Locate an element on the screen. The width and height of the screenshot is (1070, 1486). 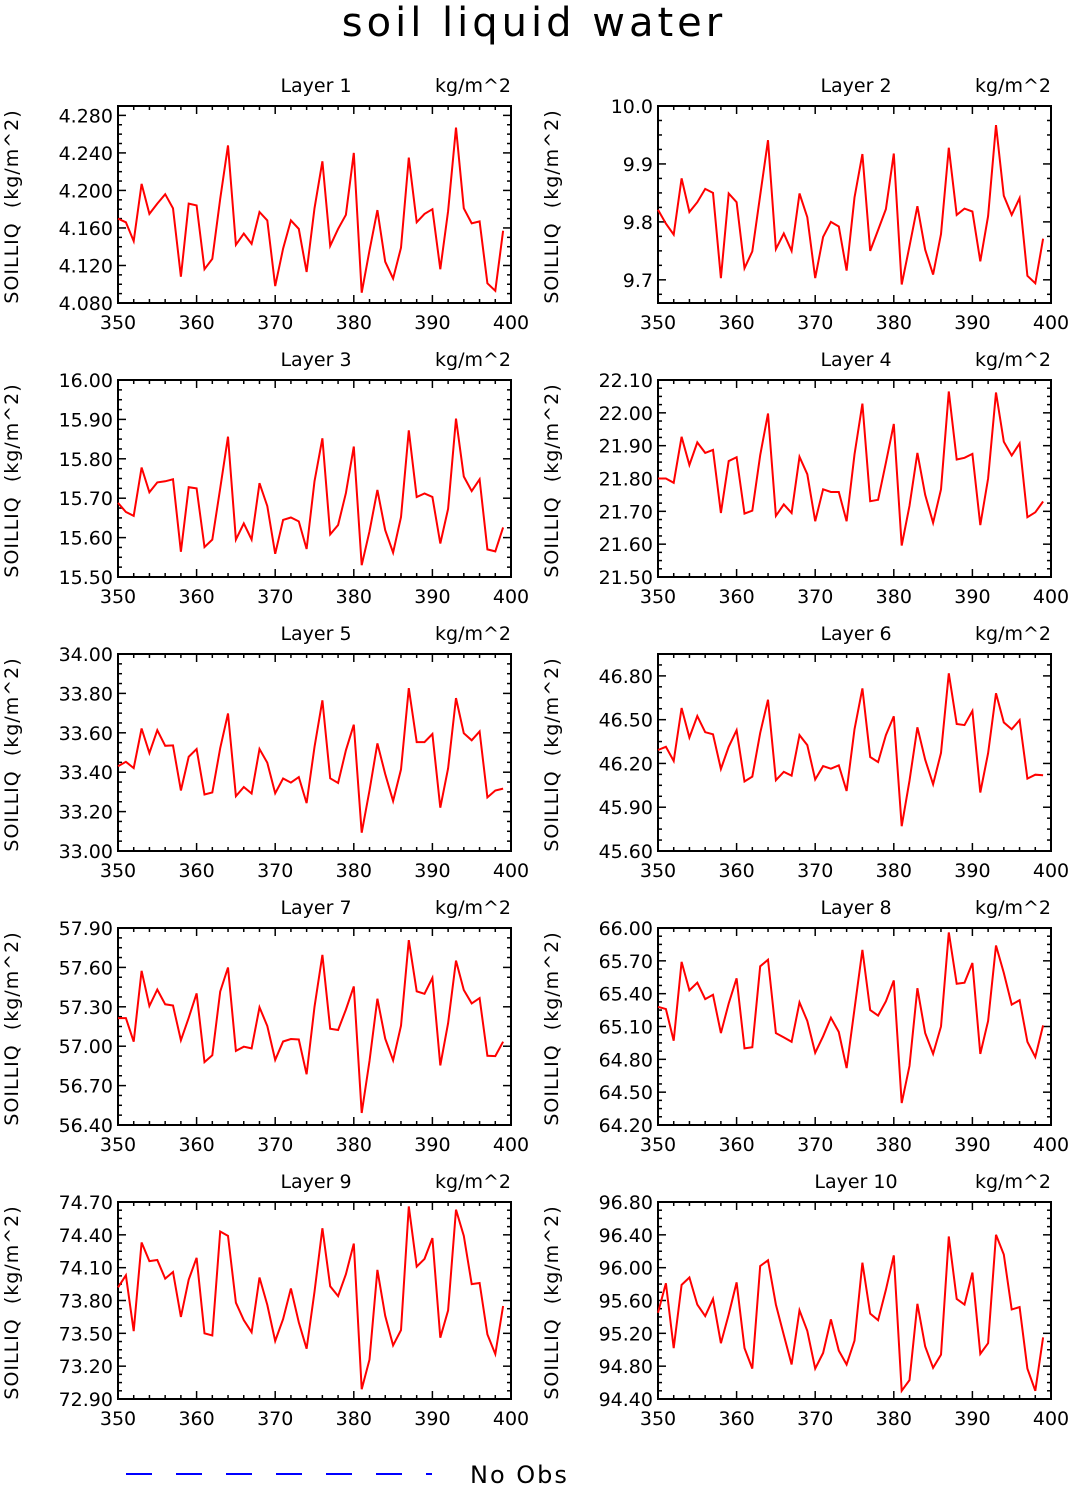
y-tick-label: 9.7 is located at coordinates (638, 281).